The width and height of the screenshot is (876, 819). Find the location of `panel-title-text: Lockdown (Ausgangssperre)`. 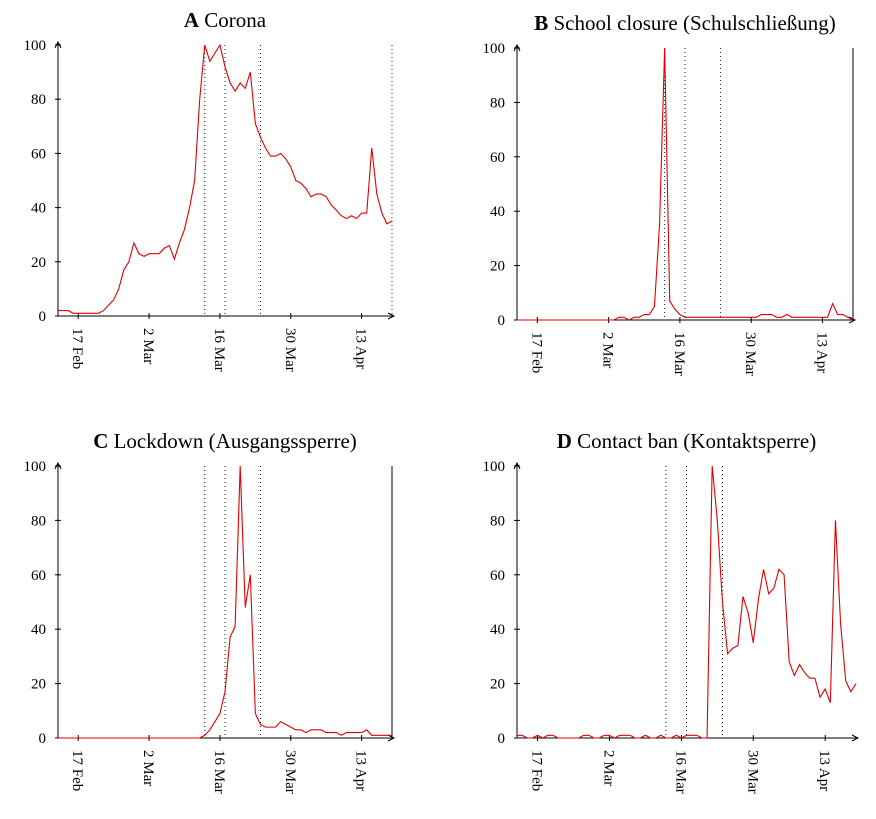

panel-title-text: Lockdown (Ausgangssperre) is located at coordinates (235, 441).